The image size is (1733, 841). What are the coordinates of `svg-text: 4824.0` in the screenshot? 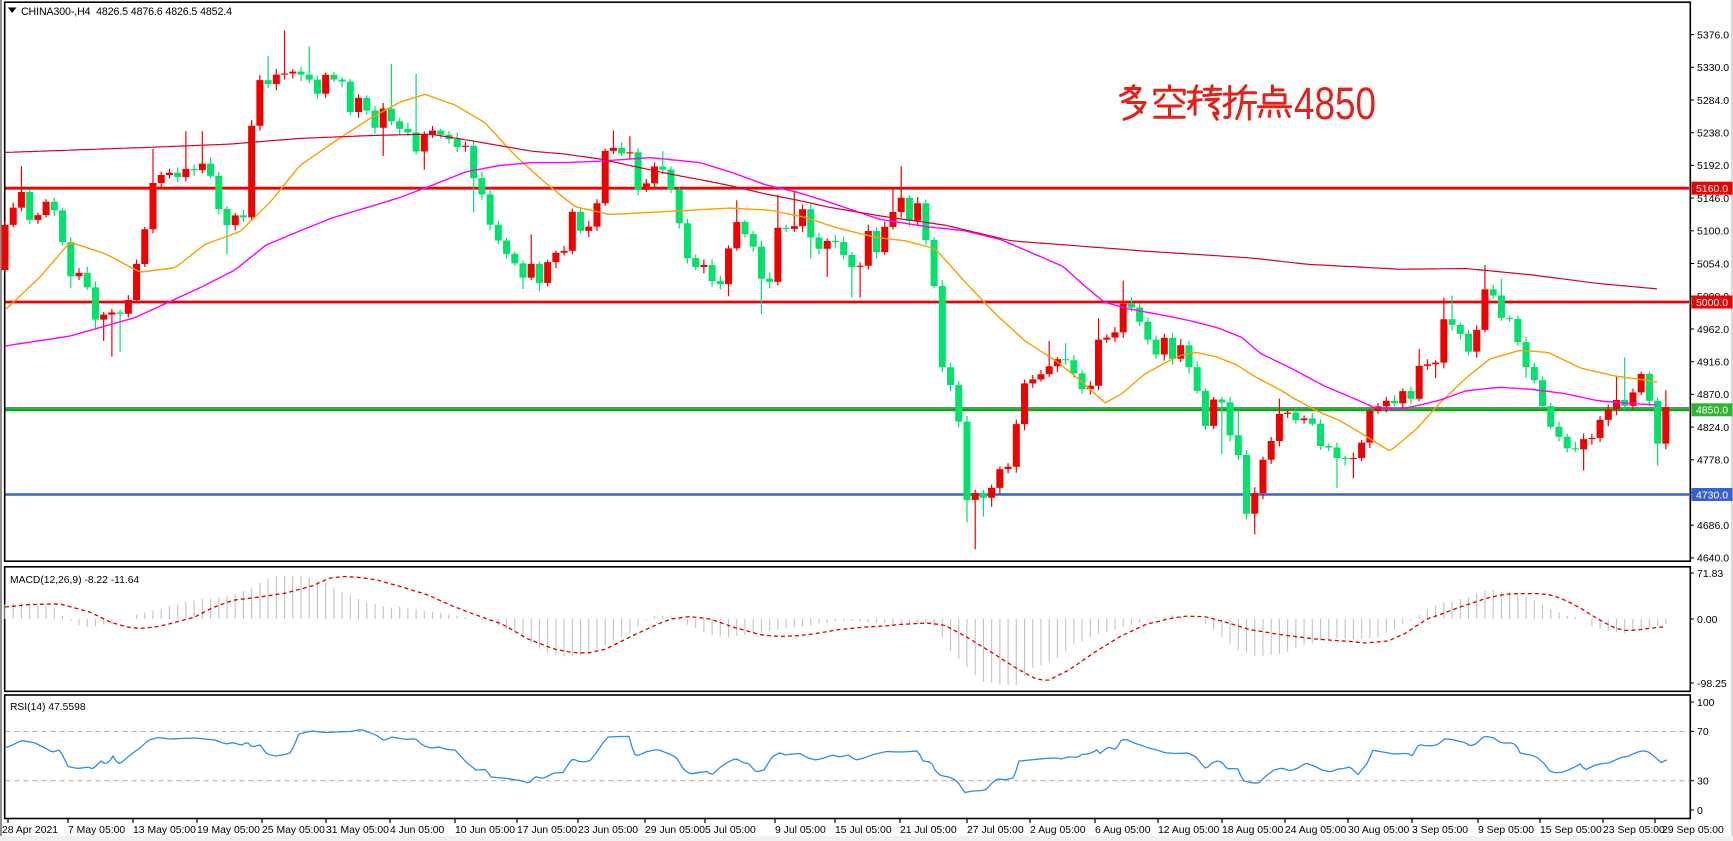 It's located at (1713, 428).